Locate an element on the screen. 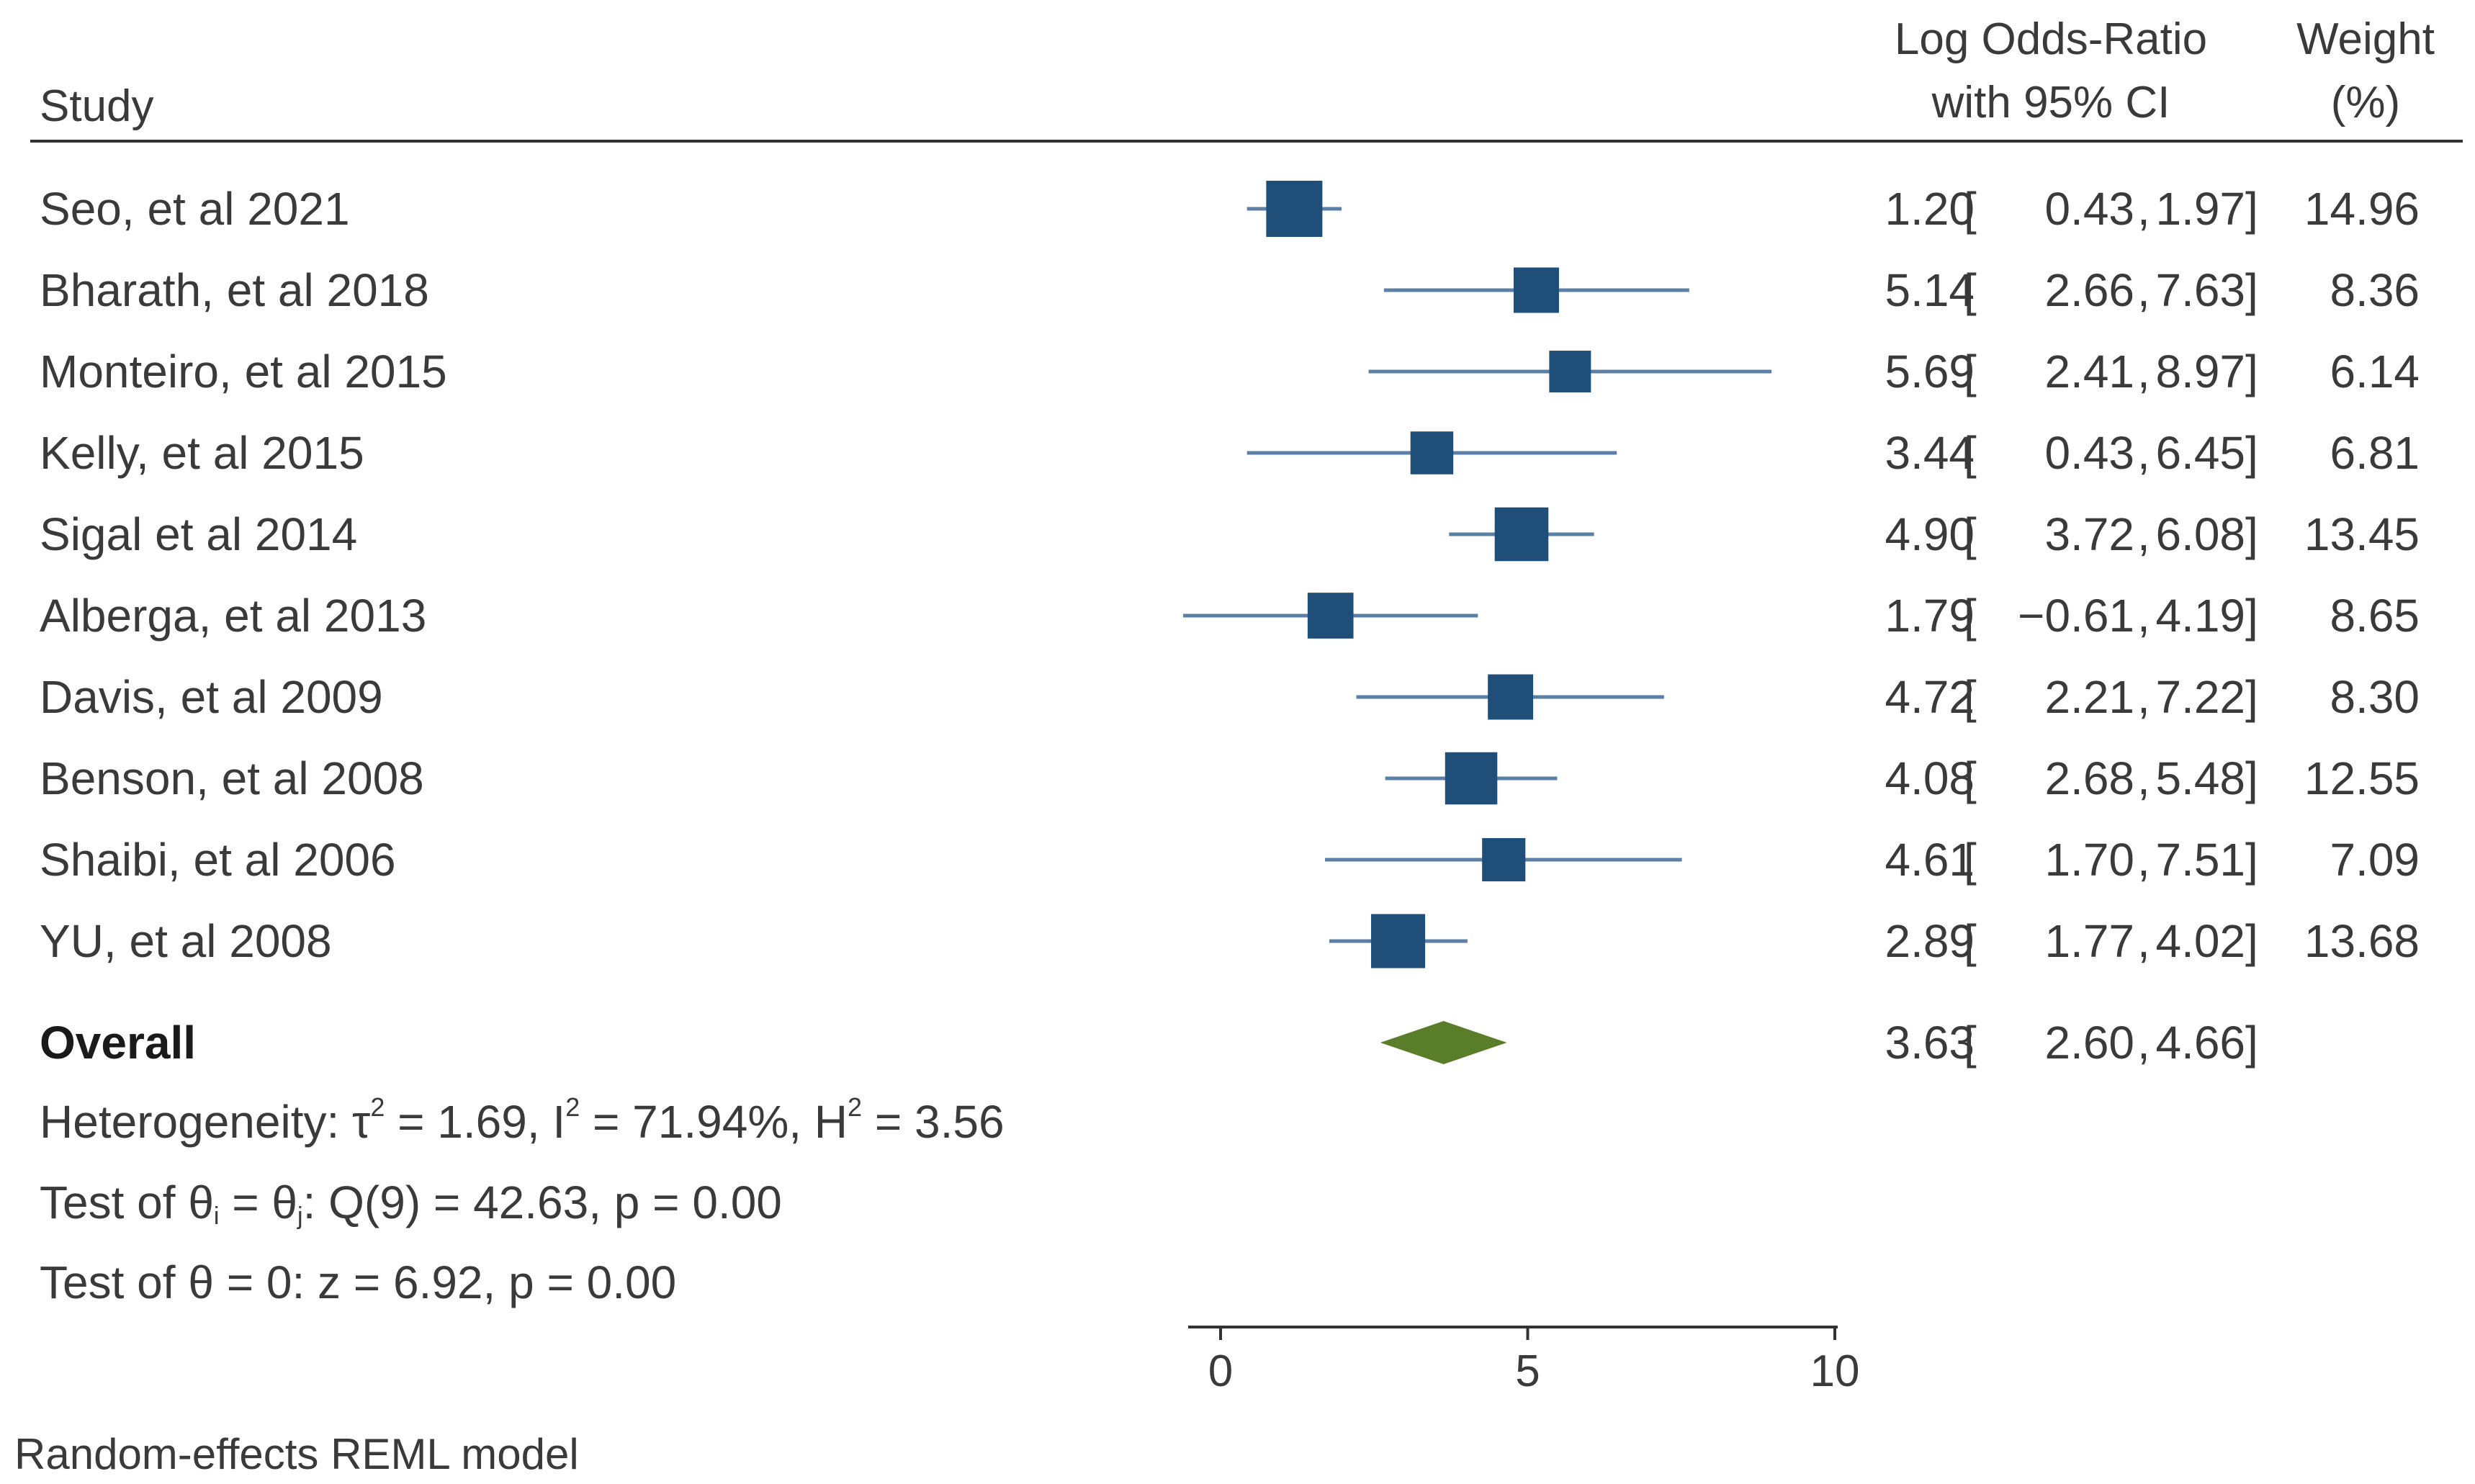 The image size is (2475, 1484). weight-value: 7.09 is located at coordinates (2375, 860).